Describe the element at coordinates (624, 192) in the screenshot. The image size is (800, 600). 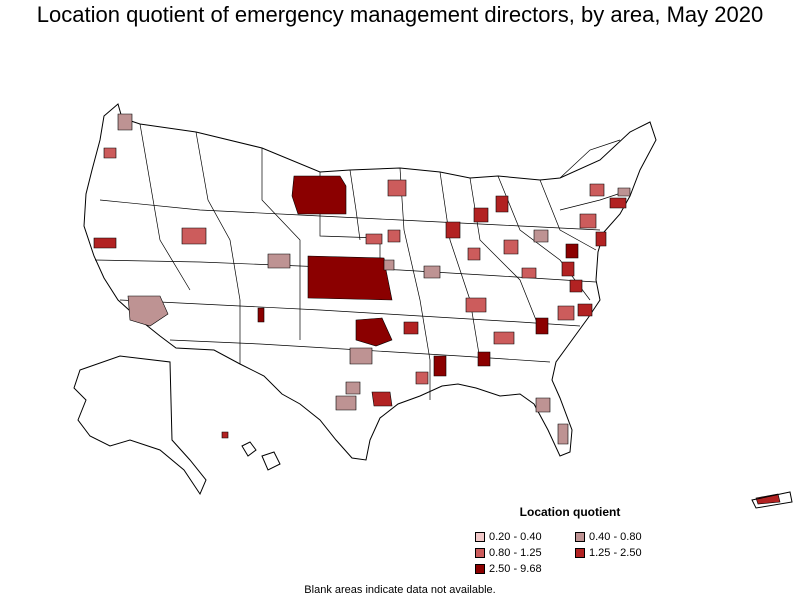
I see `area-nebraska-lq` at that location.